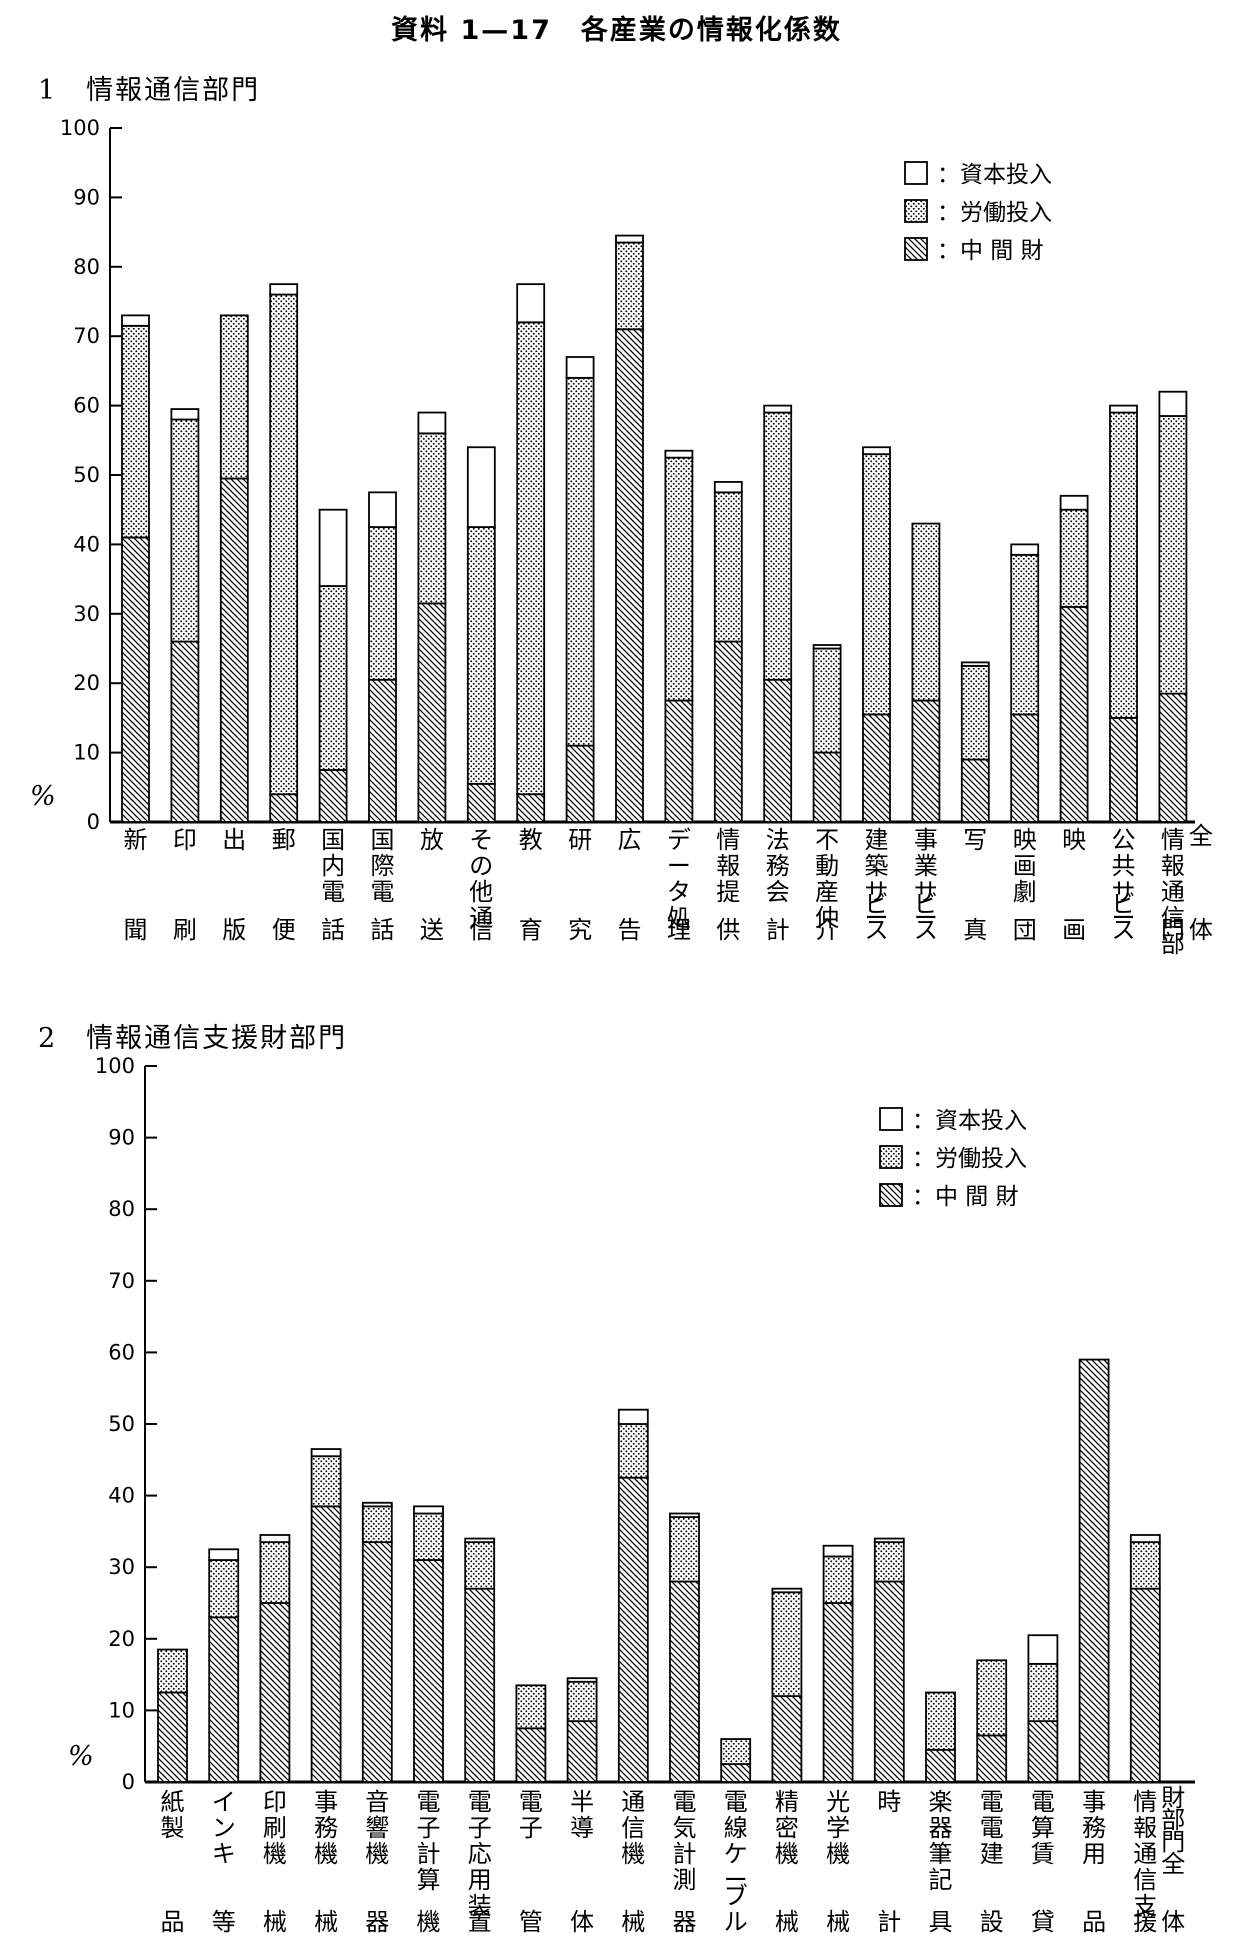 Image resolution: width=1233 pixels, height=1959 pixels. I want to click on category-label-top-char: 画, so click(1025, 866).